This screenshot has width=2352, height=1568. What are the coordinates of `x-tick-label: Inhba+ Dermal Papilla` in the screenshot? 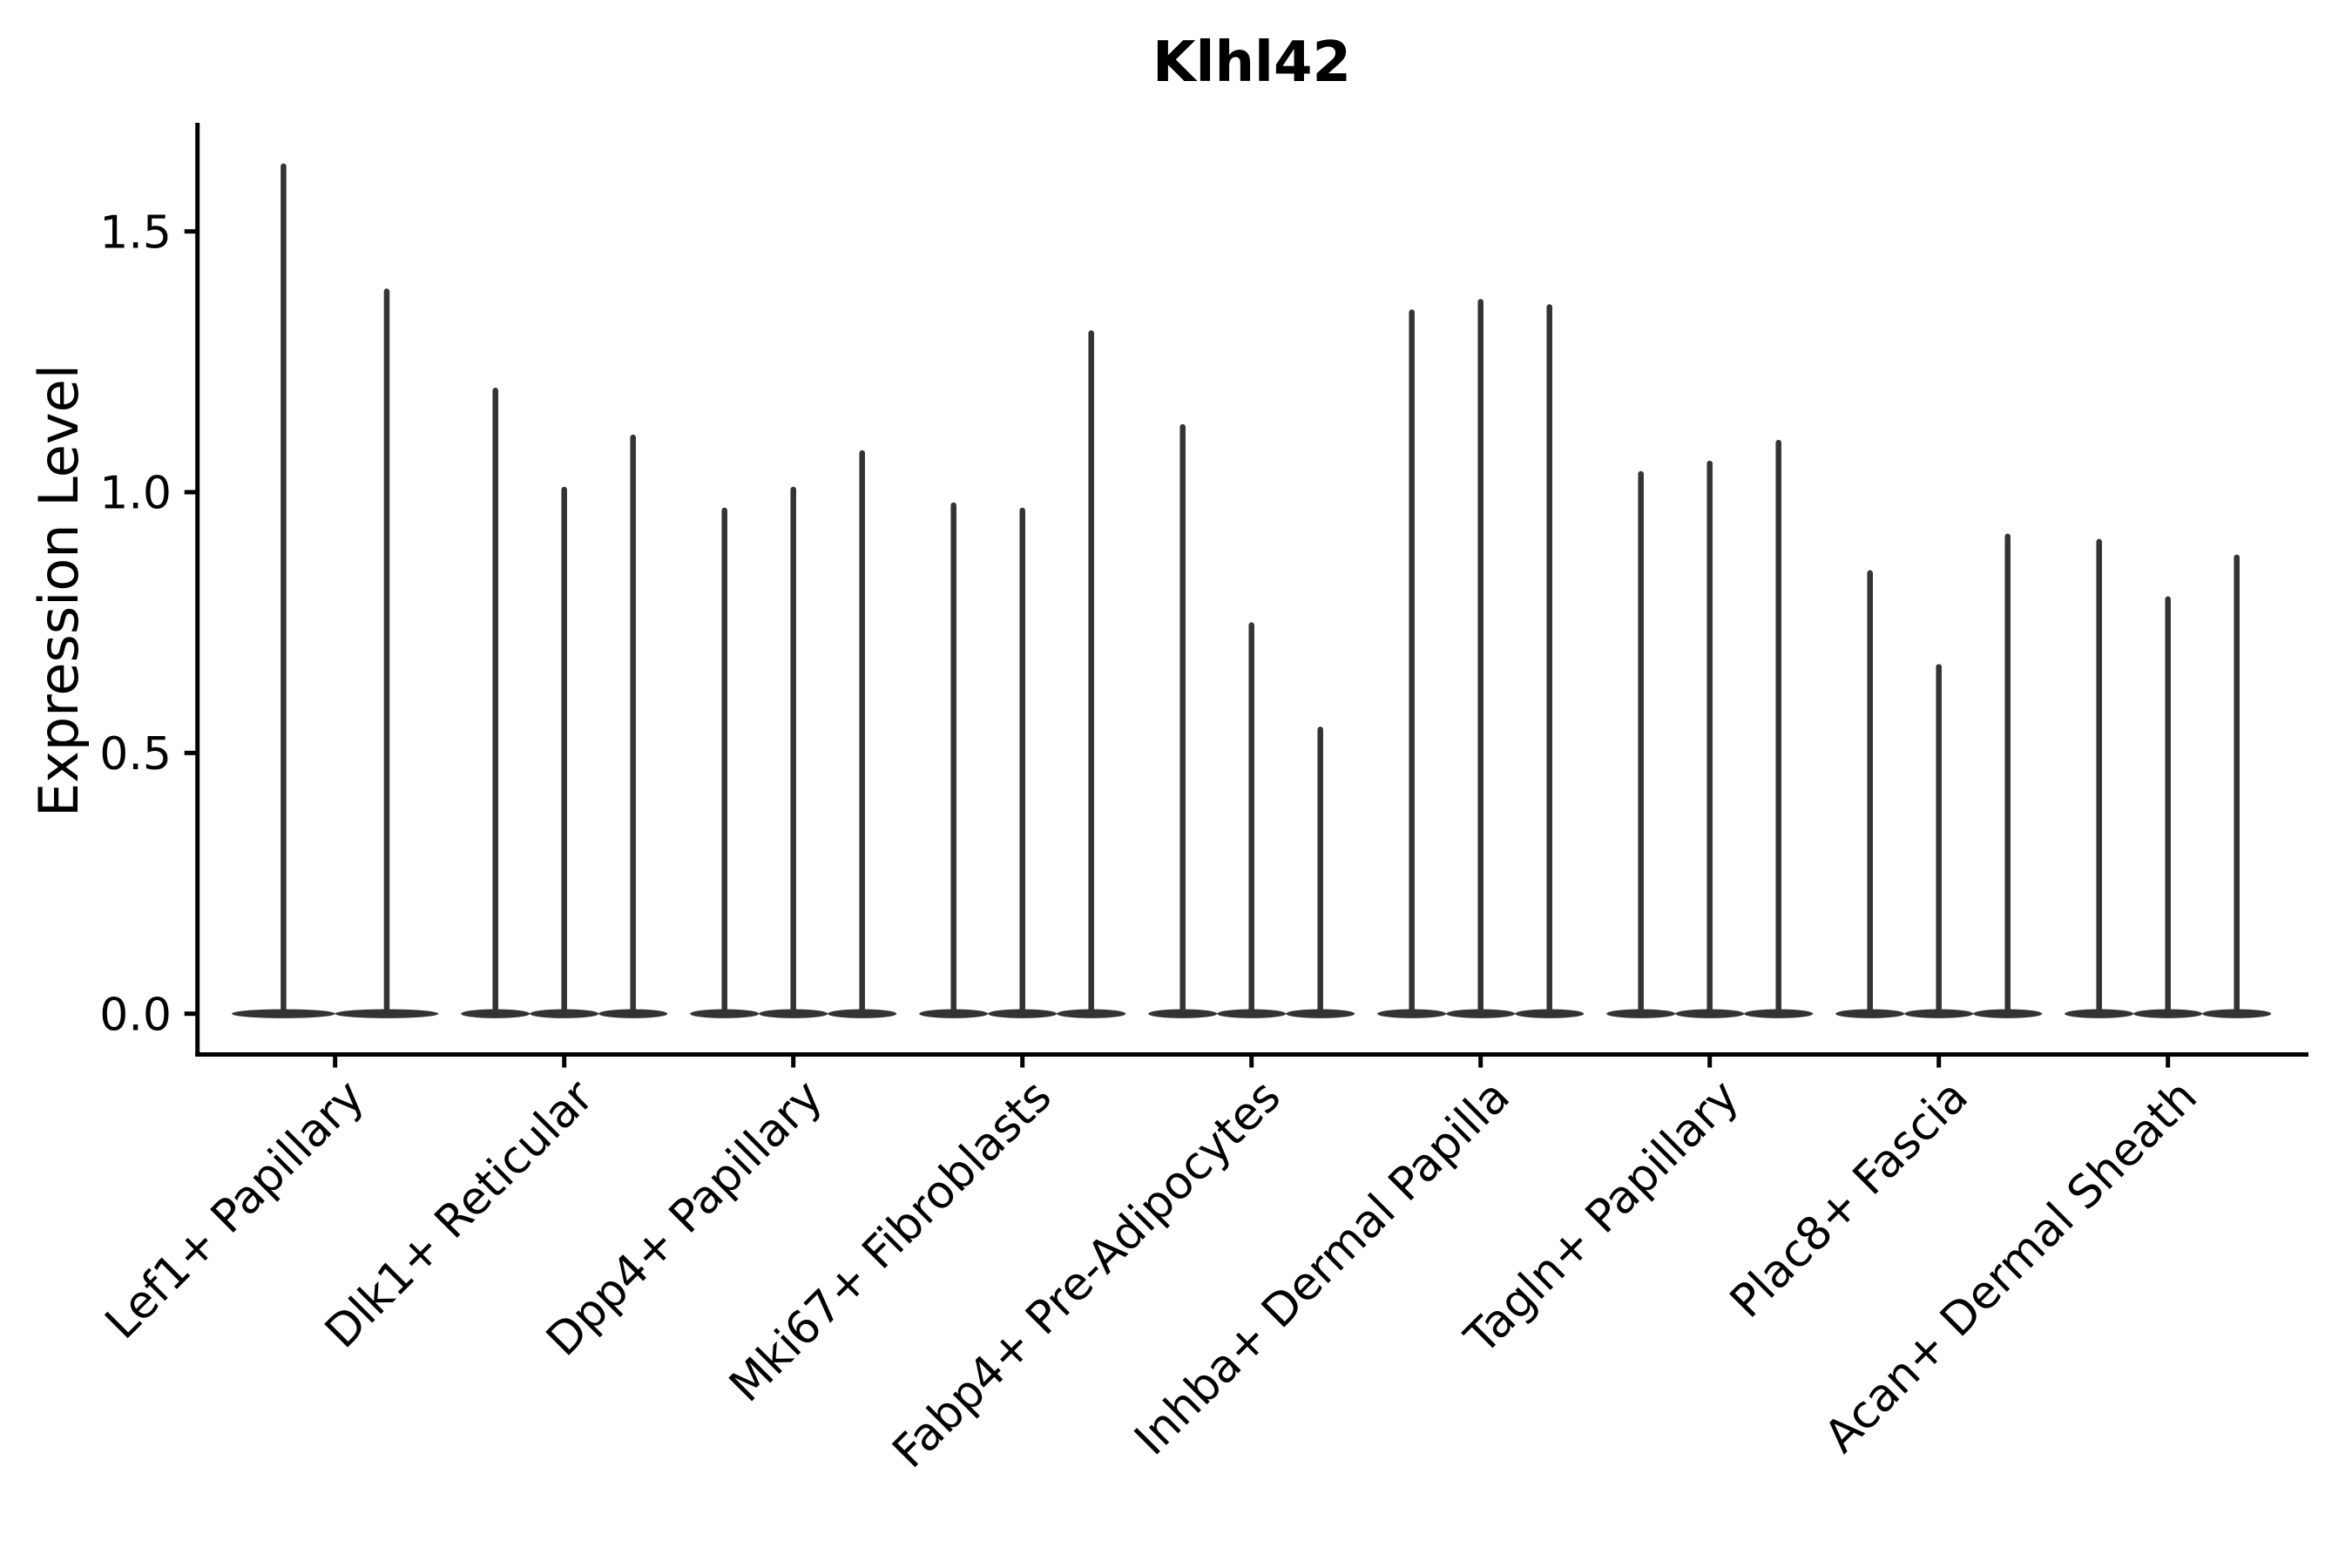 It's located at (1322, 1268).